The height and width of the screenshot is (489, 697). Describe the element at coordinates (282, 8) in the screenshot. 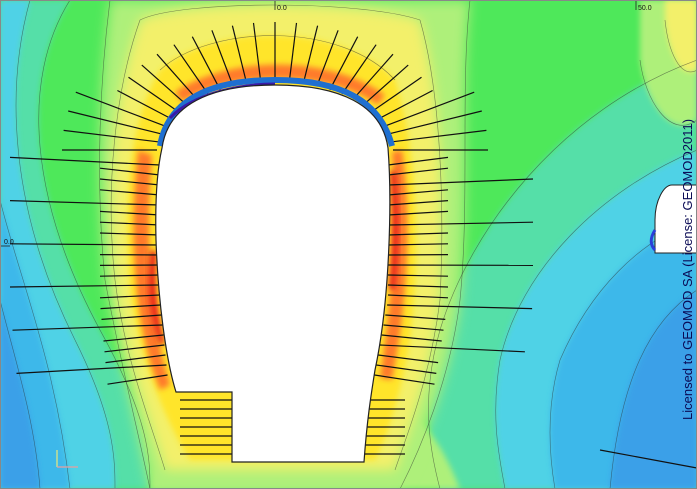

I see `ruler-label-top-center: 0.0` at that location.